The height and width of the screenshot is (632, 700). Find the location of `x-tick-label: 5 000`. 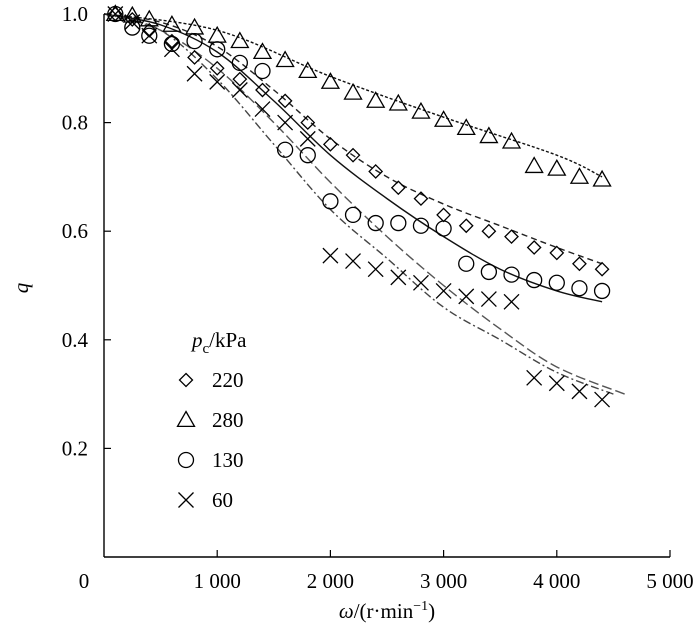

x-tick-label: 5 000 is located at coordinates (669, 581).